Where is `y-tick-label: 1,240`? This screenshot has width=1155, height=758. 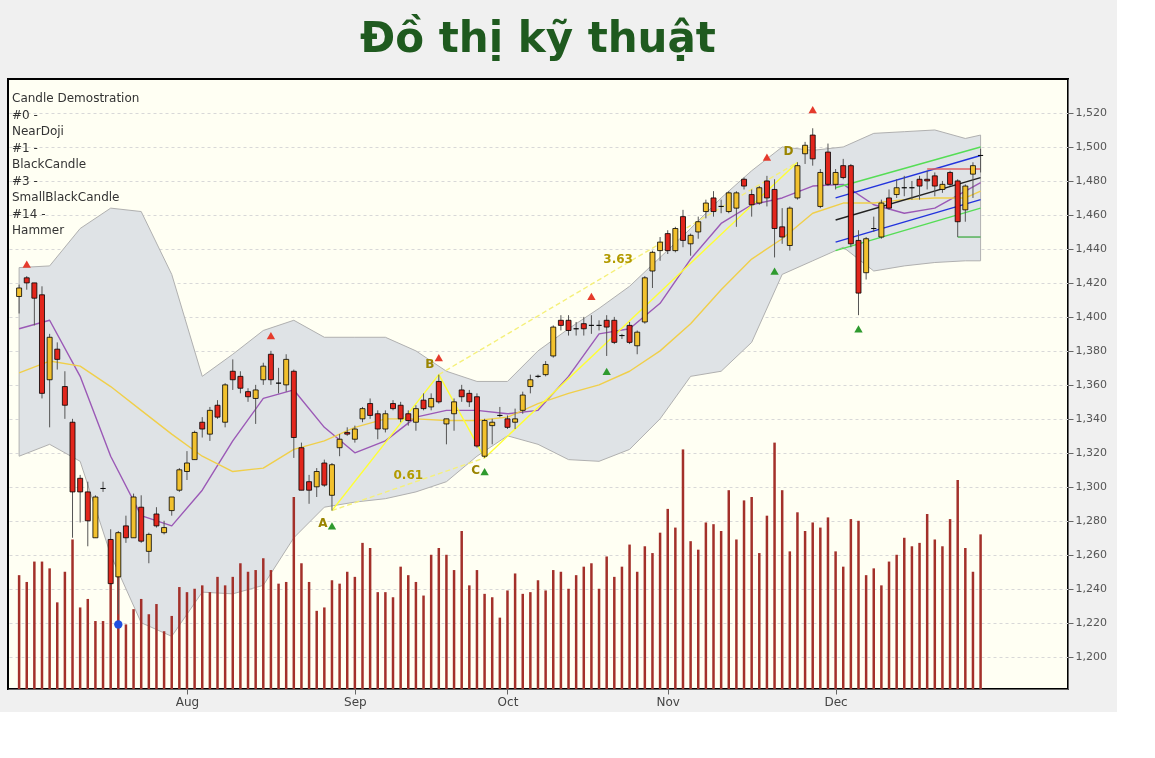
y-tick-label: 1,240 is located at coordinates (1091, 589).